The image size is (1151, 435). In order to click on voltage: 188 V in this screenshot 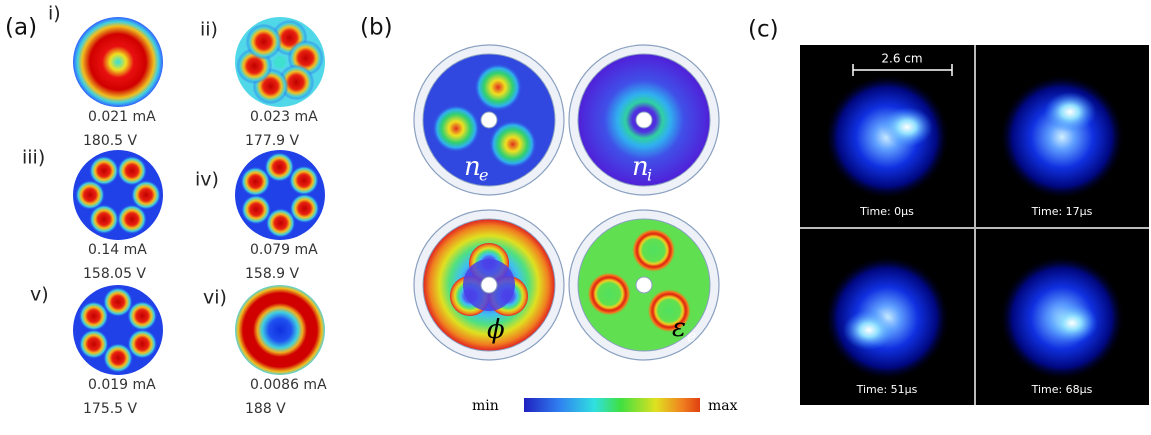, I will do `click(265, 409)`.